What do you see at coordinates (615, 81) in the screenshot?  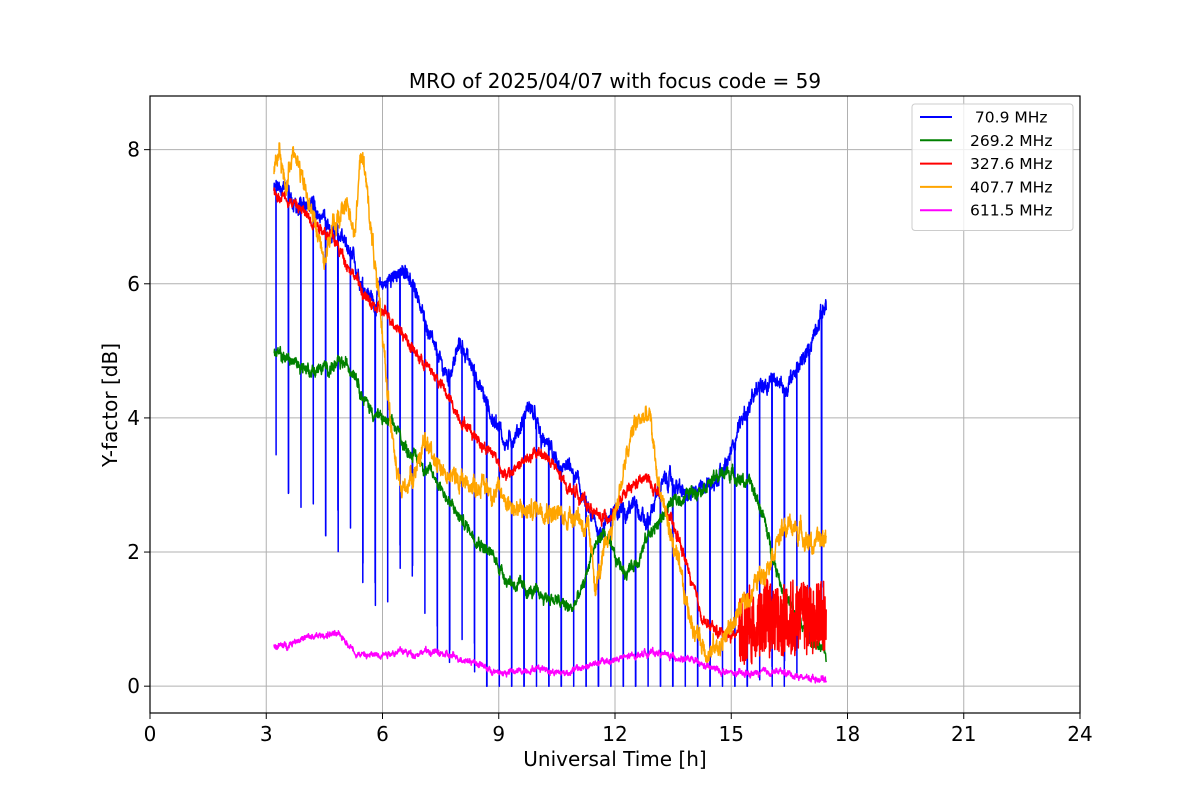 I see `chart-title: MRO of 2025/04/07 with focus code = 59` at bounding box center [615, 81].